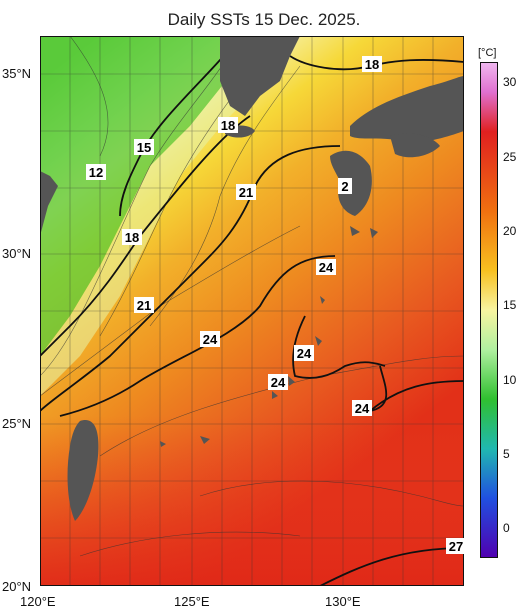  What do you see at coordinates (415, 145) in the screenshot?
I see `shikoku` at bounding box center [415, 145].